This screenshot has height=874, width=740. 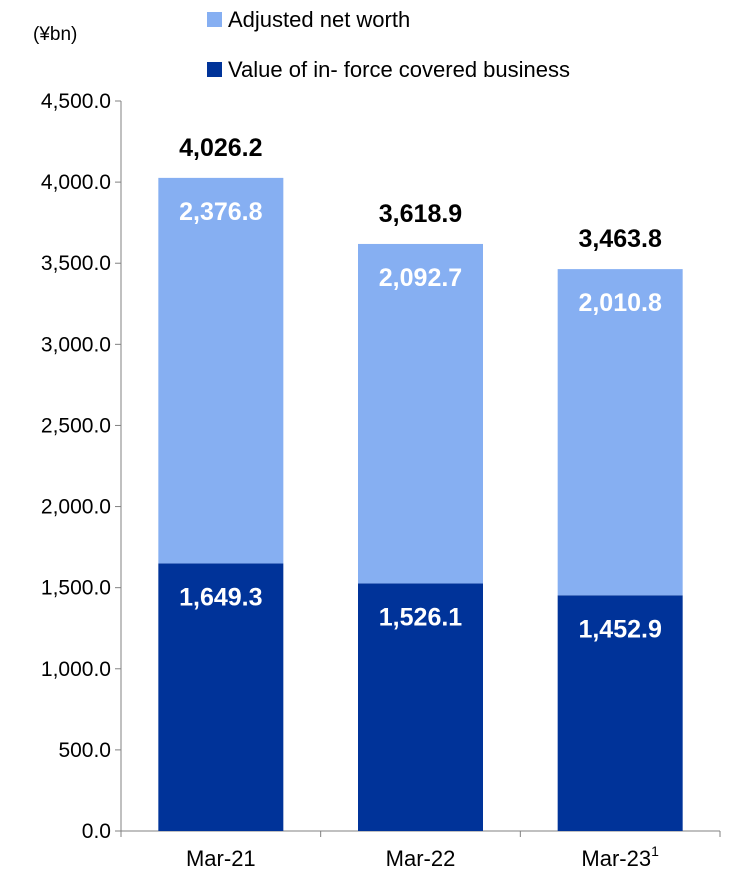 I want to click on total-label: 4,026.2, so click(x=220, y=148).